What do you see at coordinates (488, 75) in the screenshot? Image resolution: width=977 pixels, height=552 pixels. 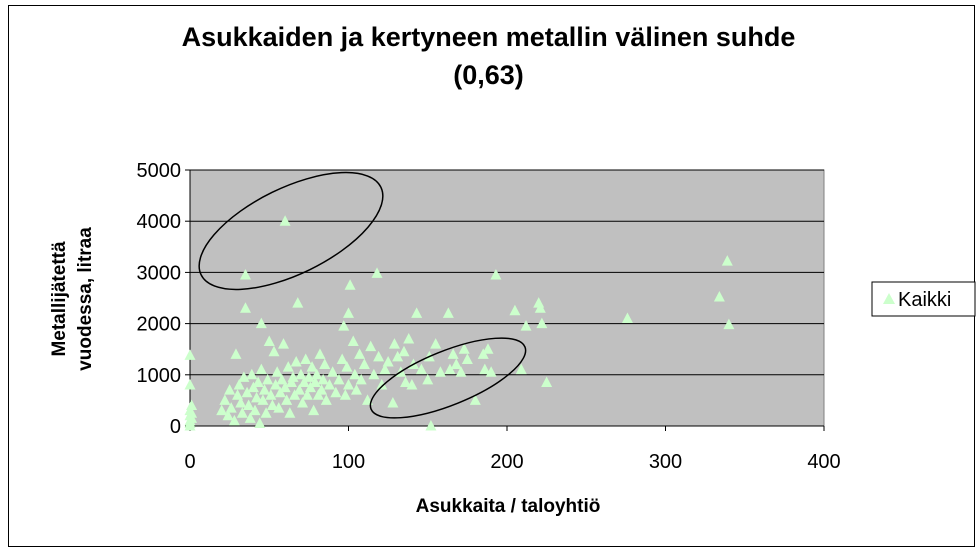 I see `chart-subtitle: (0,63)` at bounding box center [488, 75].